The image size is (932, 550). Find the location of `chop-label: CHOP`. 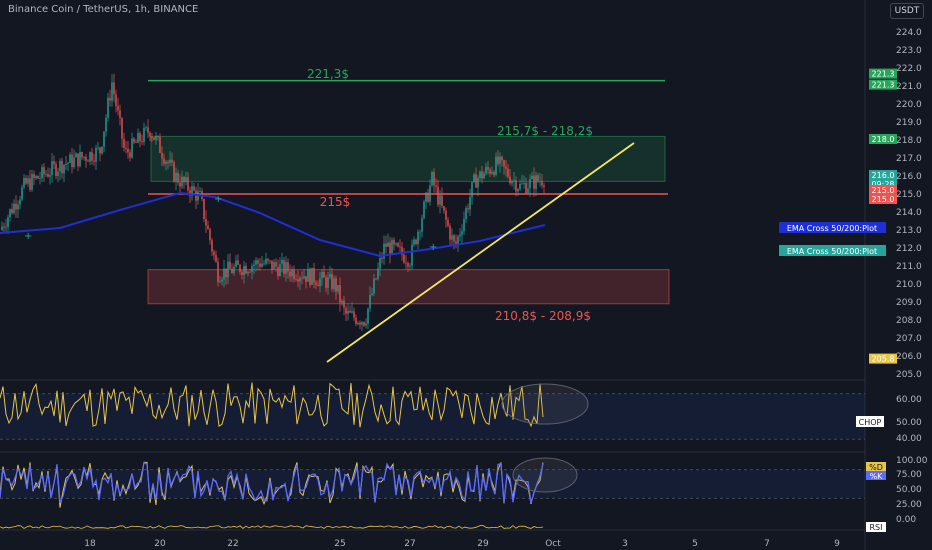

chop-label: CHOP is located at coordinates (870, 422).